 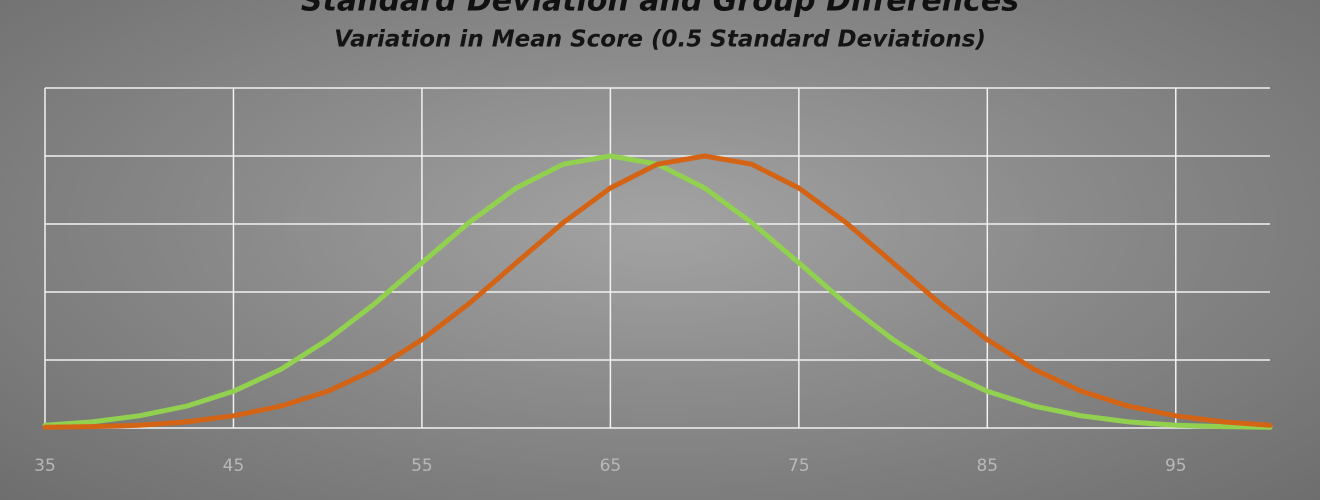 What do you see at coordinates (799, 466) in the screenshot?
I see `x-tick-label: 75` at bounding box center [799, 466].